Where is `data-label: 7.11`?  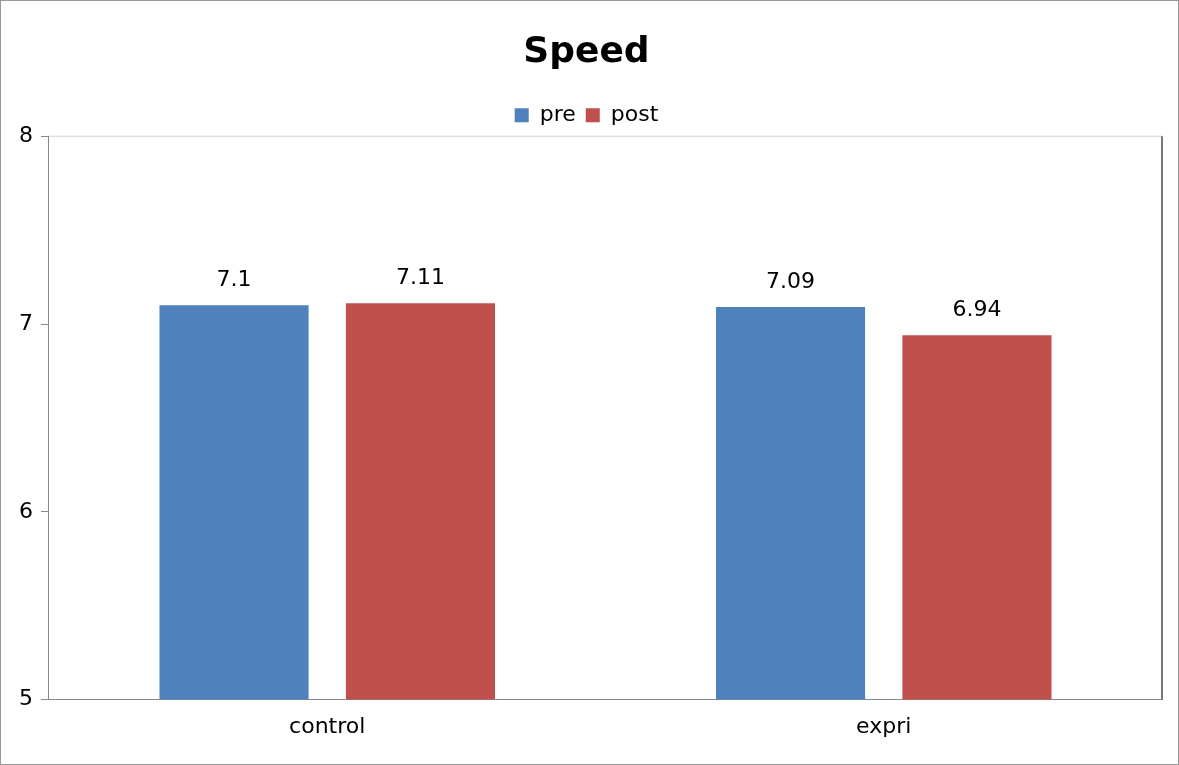
data-label: 7.11 is located at coordinates (420, 277).